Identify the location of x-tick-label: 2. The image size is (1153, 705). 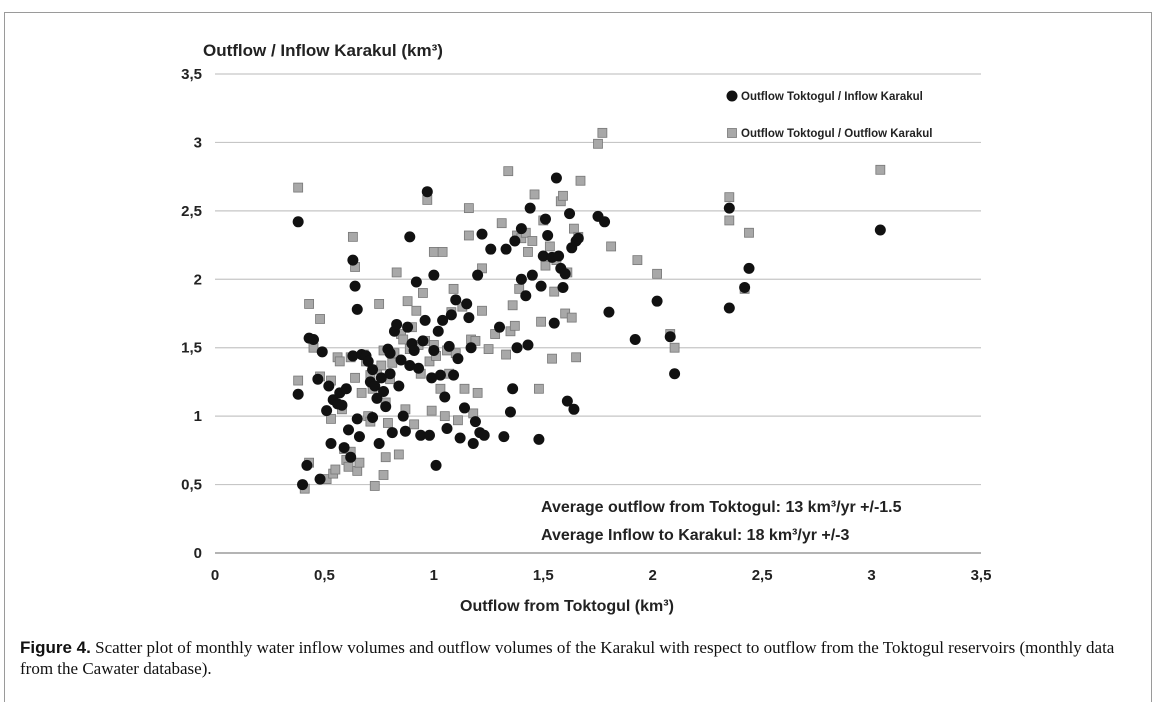
(653, 575).